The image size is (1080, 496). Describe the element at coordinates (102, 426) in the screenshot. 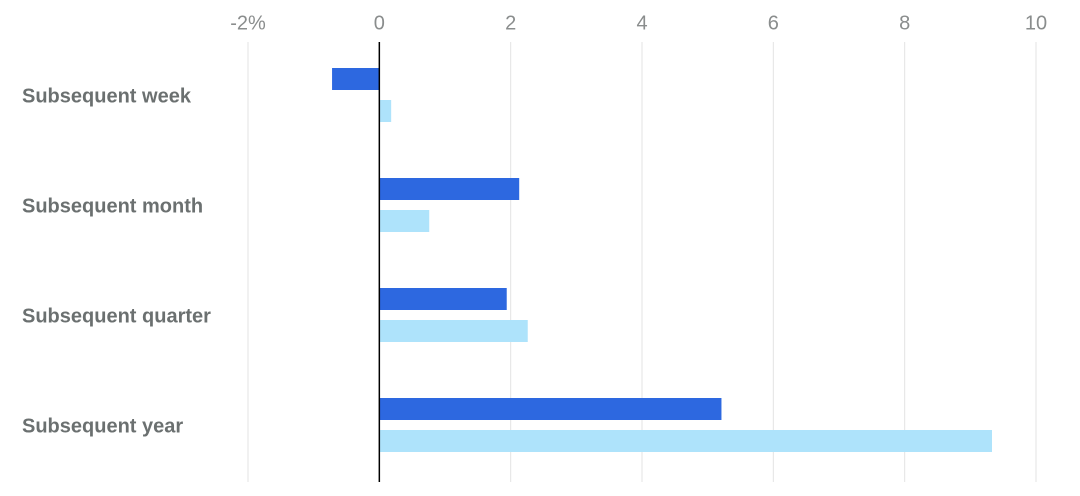

I see `category-label: Subsequent year` at that location.